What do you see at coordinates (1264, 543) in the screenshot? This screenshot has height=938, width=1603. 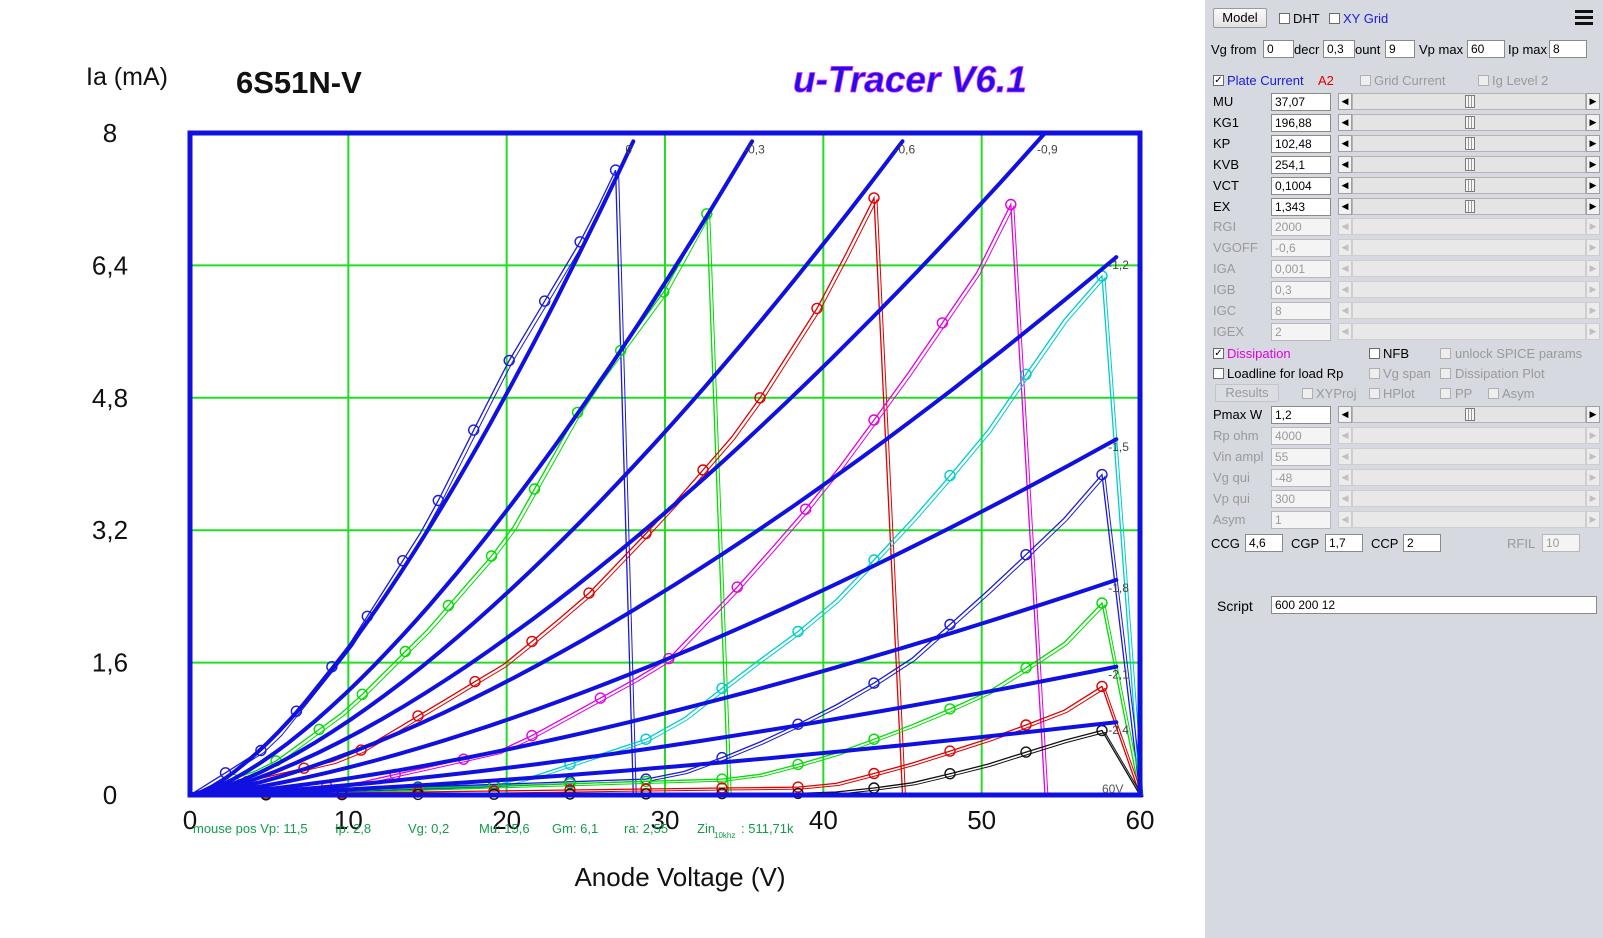 I see `ccg-input: 4,6` at bounding box center [1264, 543].